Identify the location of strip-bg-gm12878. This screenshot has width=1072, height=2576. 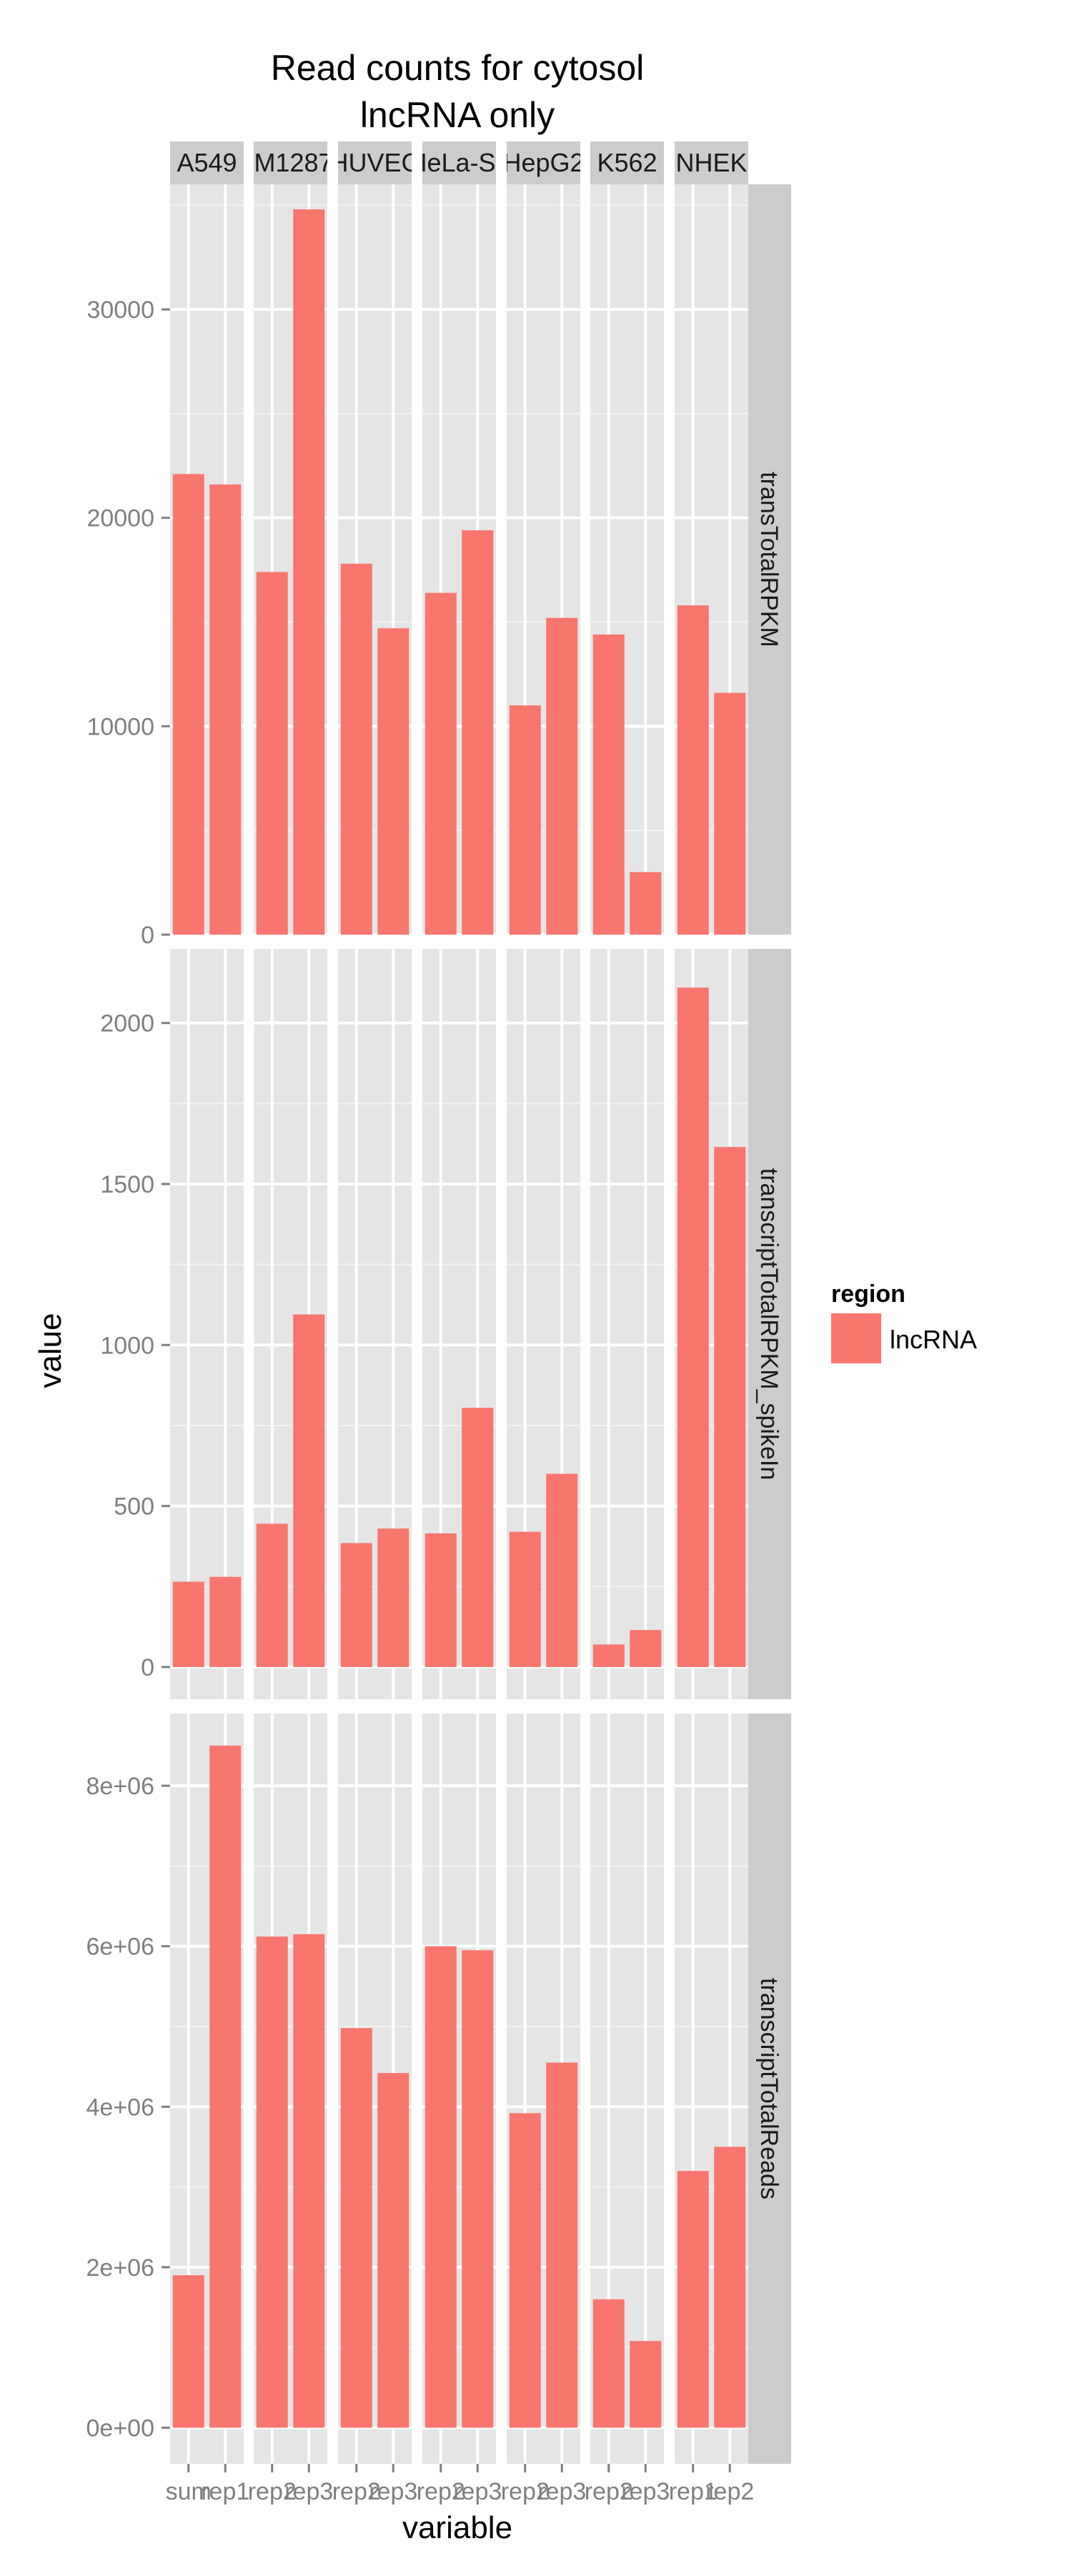
(290, 162).